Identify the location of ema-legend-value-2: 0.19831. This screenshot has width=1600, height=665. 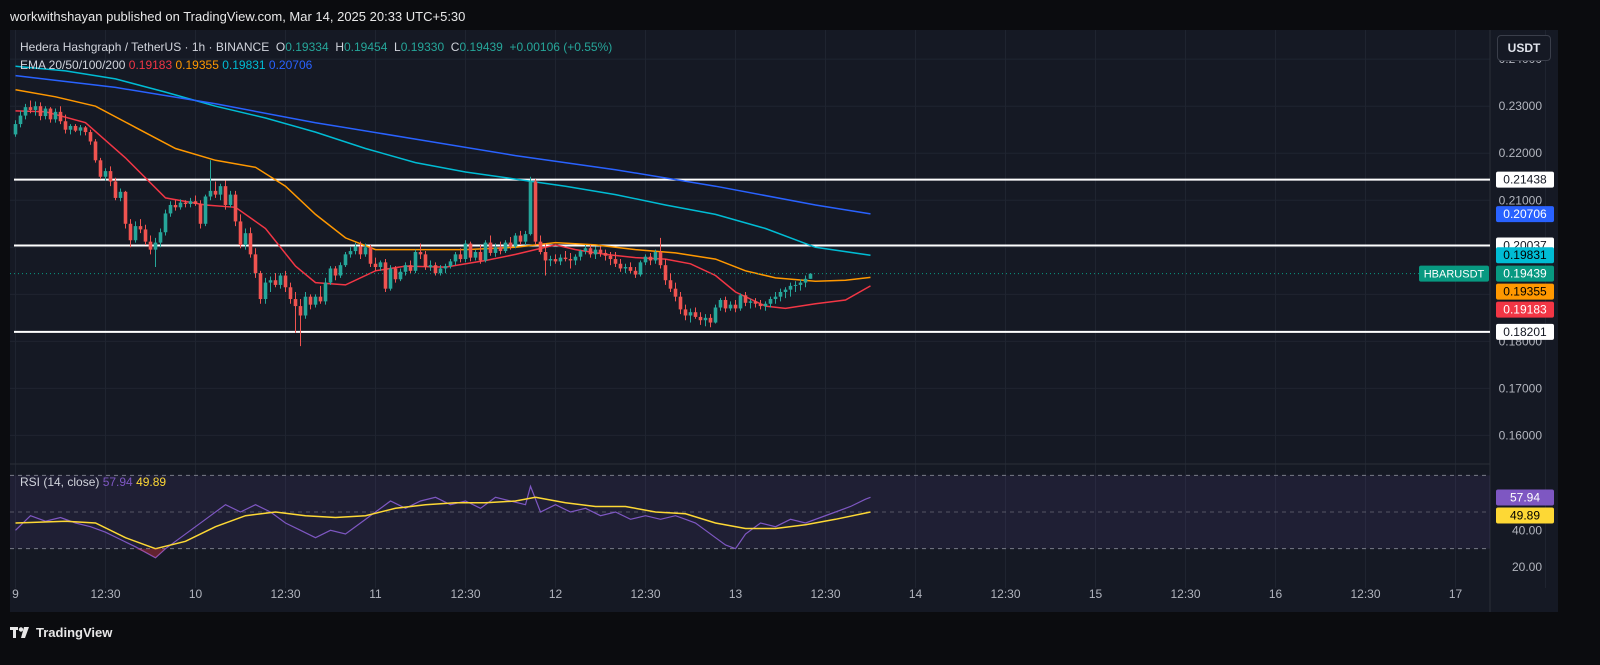
(242, 65).